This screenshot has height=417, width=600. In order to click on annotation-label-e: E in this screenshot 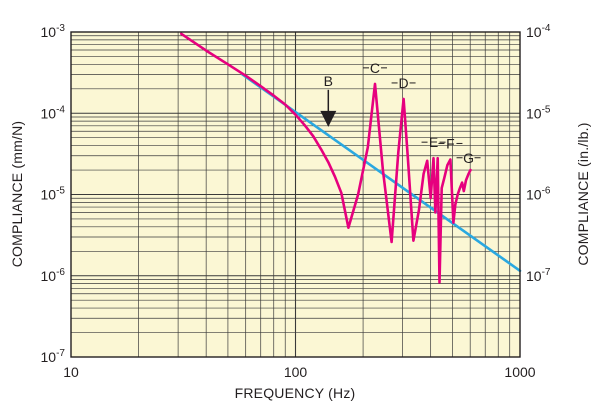, I will do `click(433, 142)`.